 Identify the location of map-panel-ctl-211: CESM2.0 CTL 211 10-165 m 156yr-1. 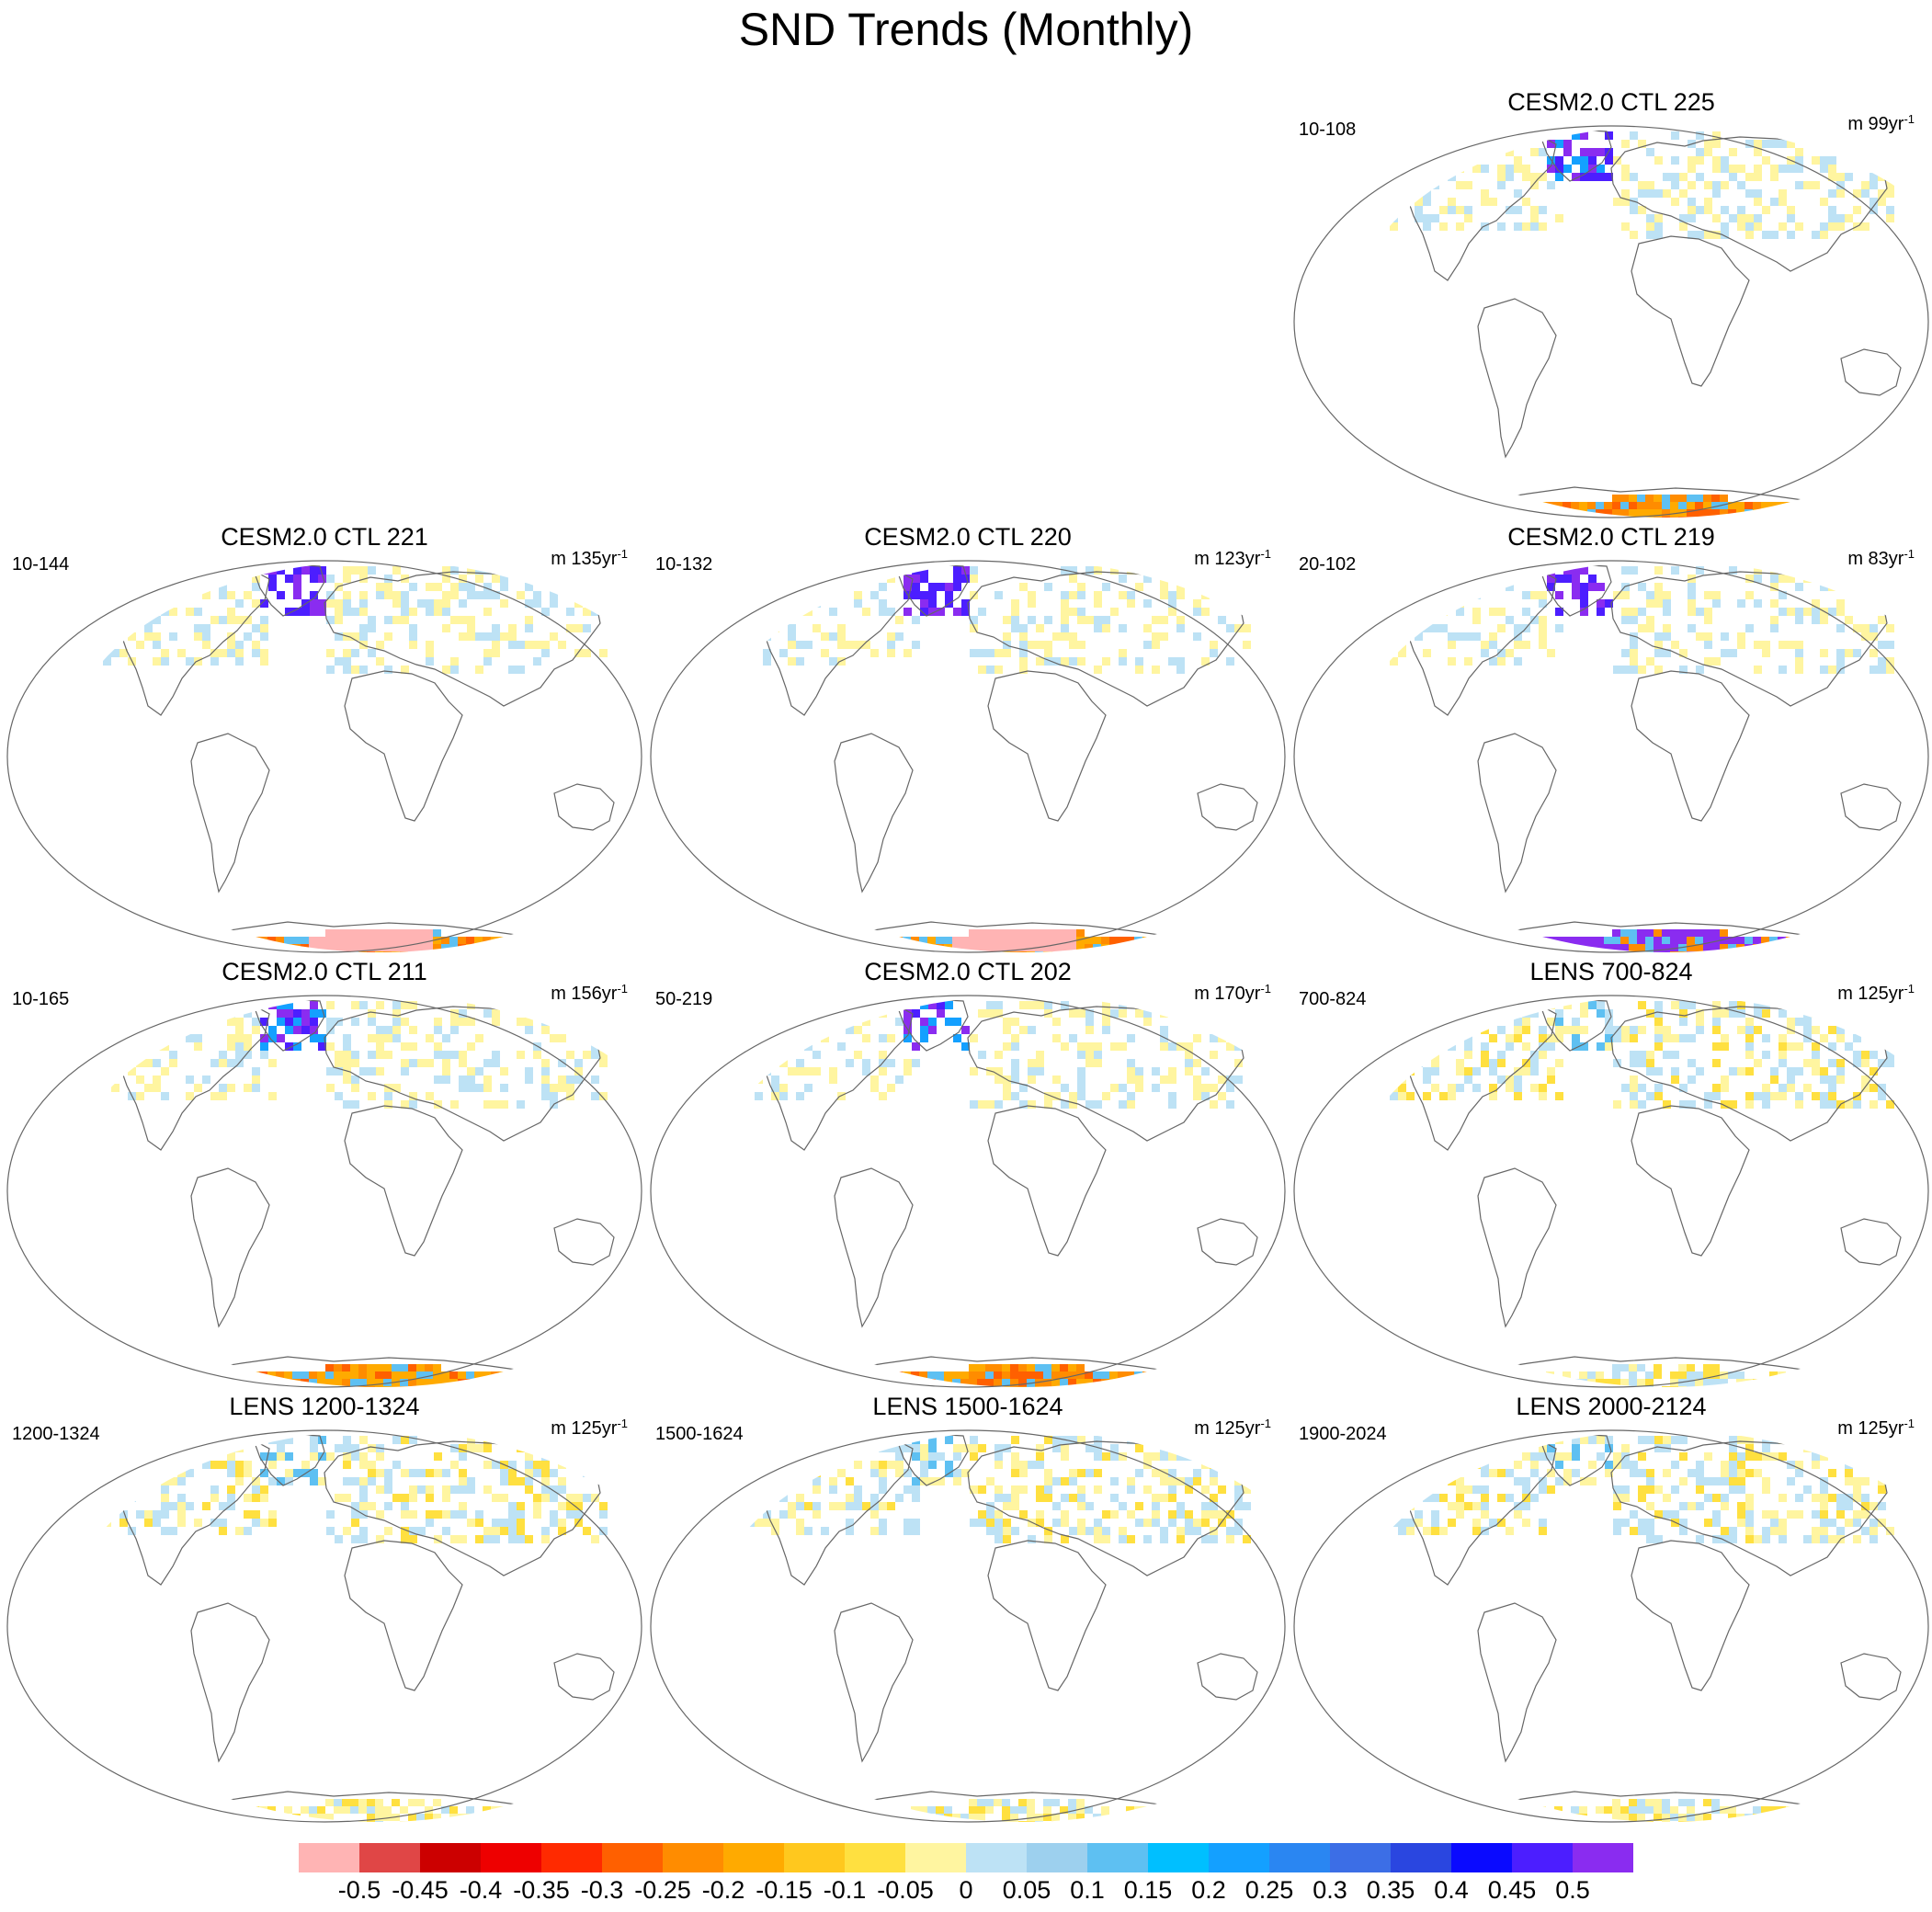
(325, 1173).